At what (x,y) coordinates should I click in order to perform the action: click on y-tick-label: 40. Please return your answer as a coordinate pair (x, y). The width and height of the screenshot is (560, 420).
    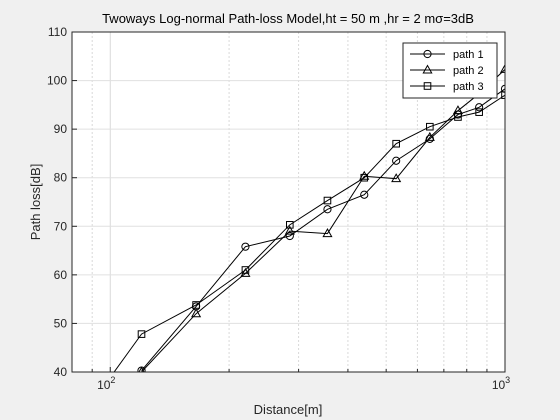
    Looking at the image, I should click on (61, 372).